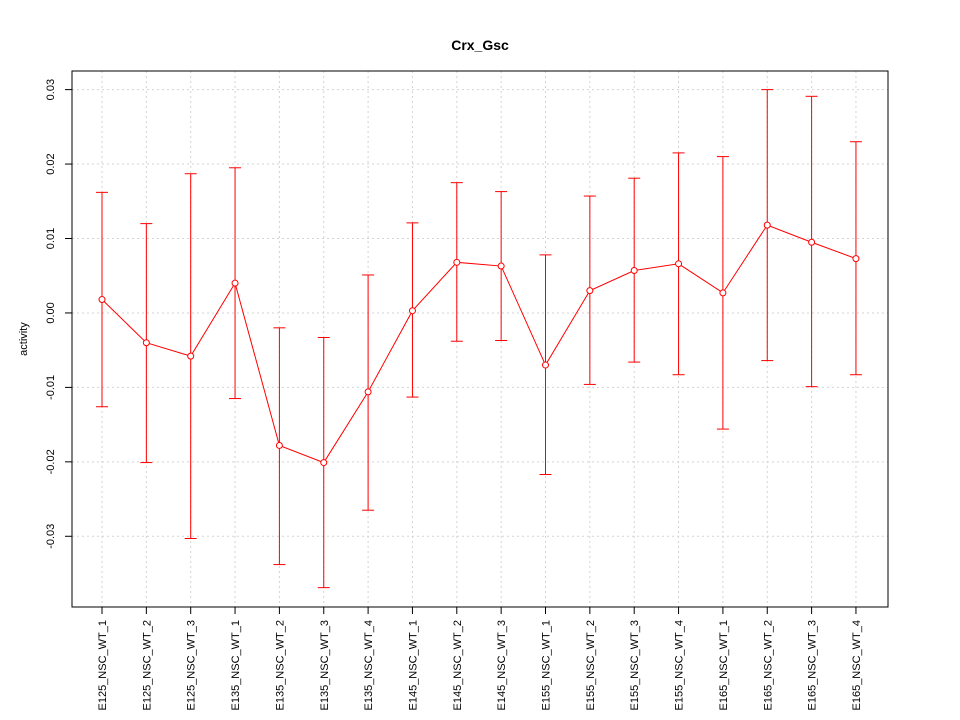  I want to click on x-tick-label: E125_NSC_WT_1, so click(103, 665).